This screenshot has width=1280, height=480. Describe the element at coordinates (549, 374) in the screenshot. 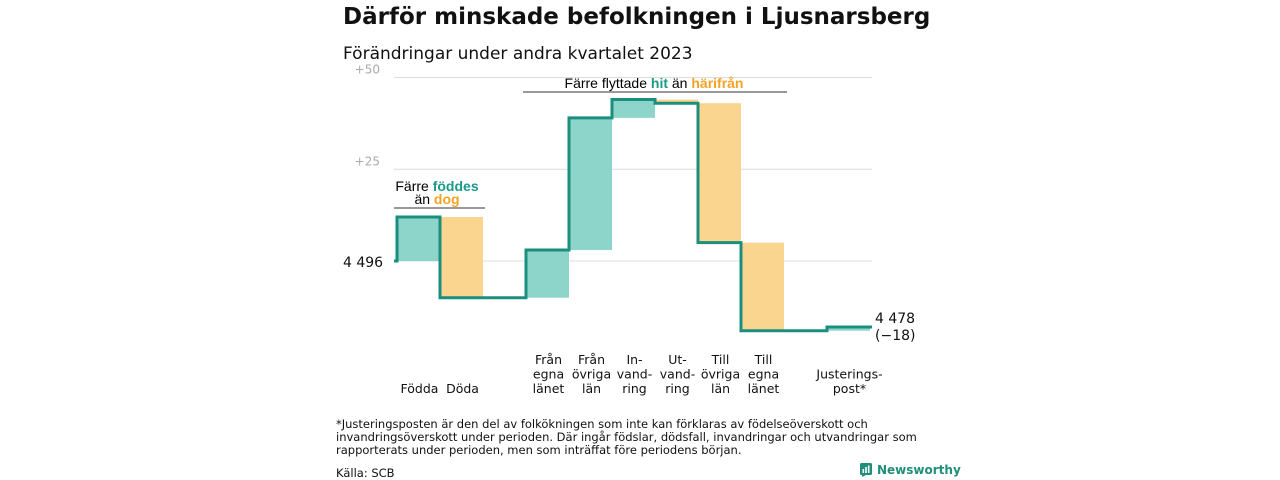

I see `category-label-2: Från egna länet` at that location.